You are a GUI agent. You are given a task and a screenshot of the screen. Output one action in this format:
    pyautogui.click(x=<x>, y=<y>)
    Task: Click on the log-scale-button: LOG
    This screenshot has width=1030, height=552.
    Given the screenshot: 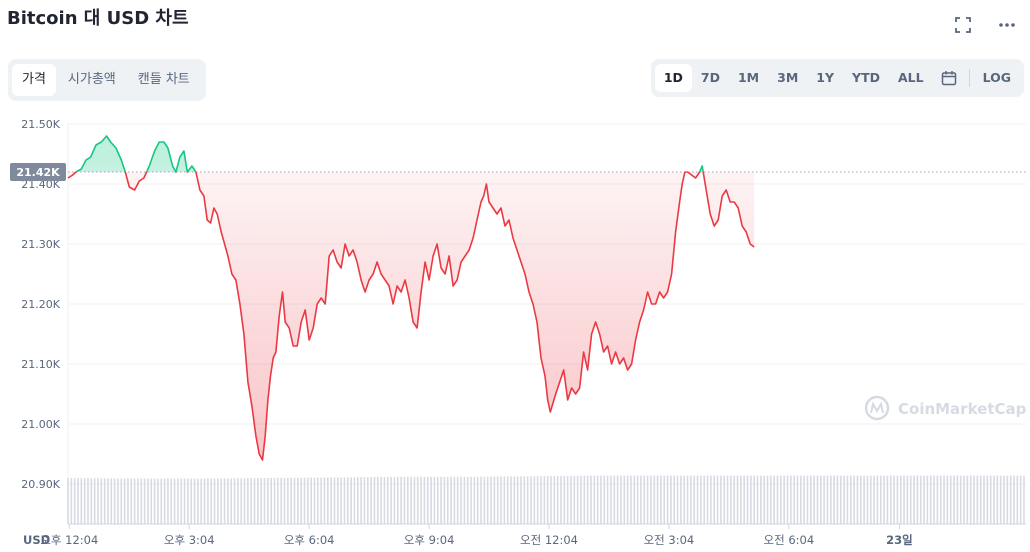 What is the action you would take?
    pyautogui.click(x=996, y=77)
    